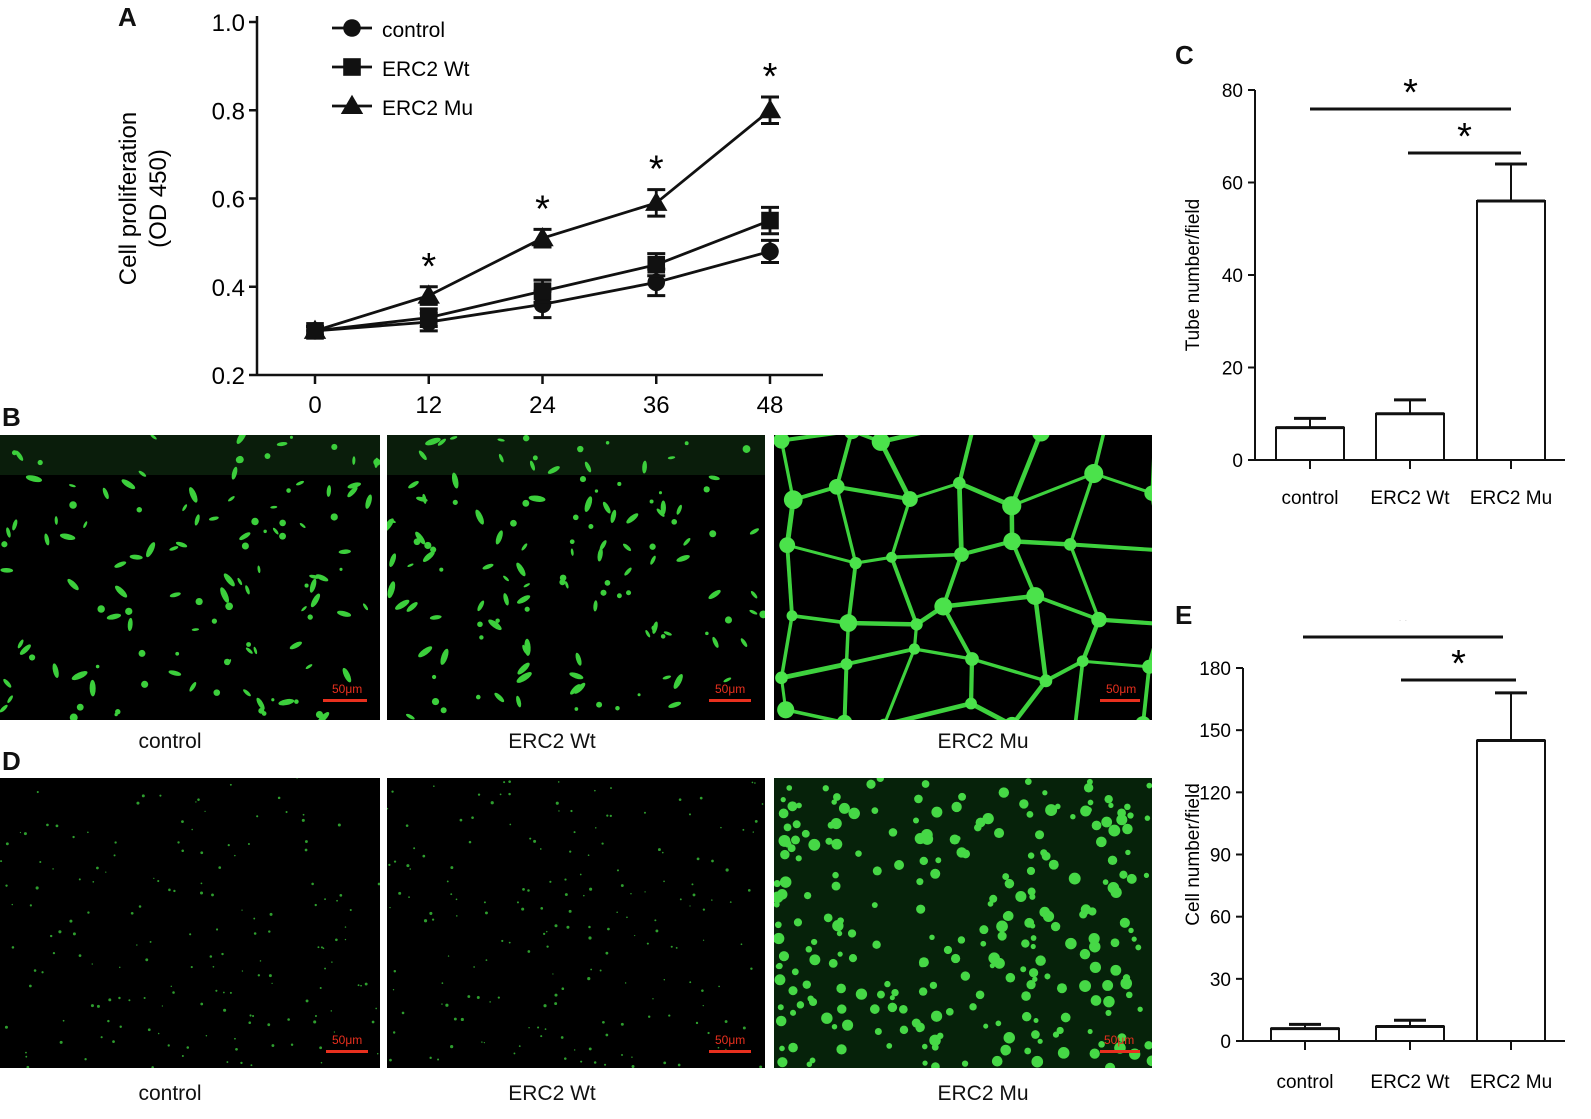  What do you see at coordinates (576, 455) in the screenshot?
I see `background-glow` at bounding box center [576, 455].